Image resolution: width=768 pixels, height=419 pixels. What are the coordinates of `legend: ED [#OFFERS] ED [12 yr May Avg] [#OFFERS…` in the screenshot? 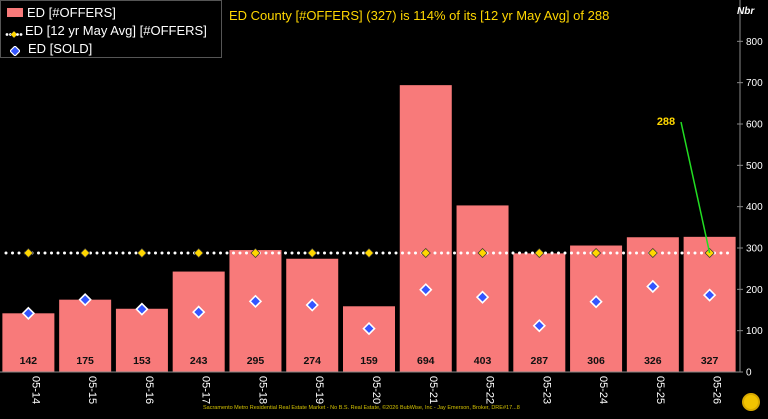 It's located at (111, 29).